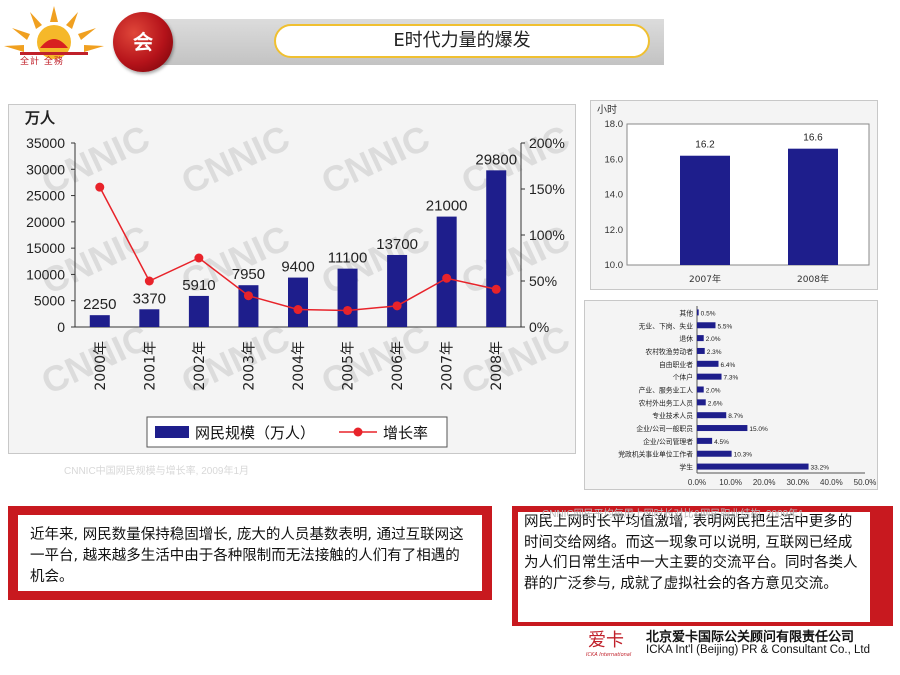 This screenshot has height=675, width=900. I want to click on bar-value-label: 10.3%, so click(743, 455).